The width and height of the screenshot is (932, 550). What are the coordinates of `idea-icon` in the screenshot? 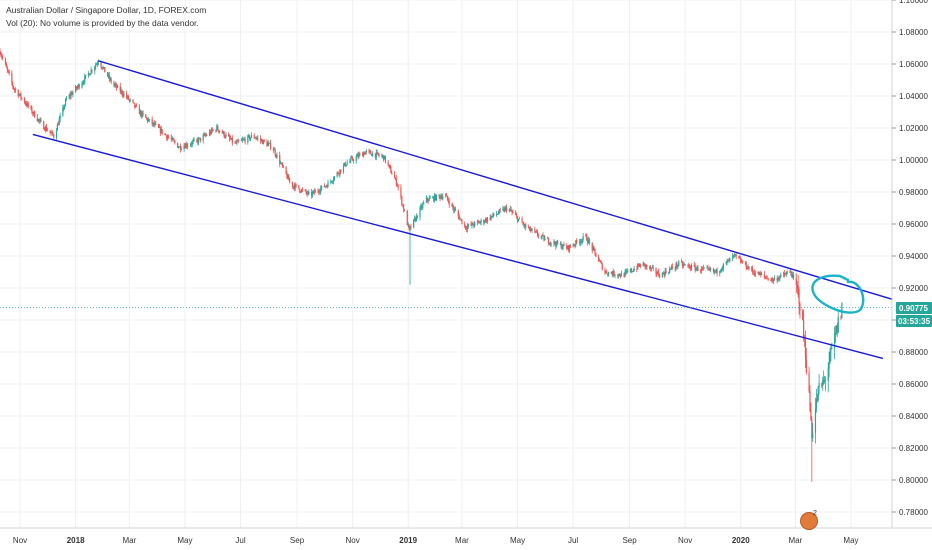 It's located at (809, 521).